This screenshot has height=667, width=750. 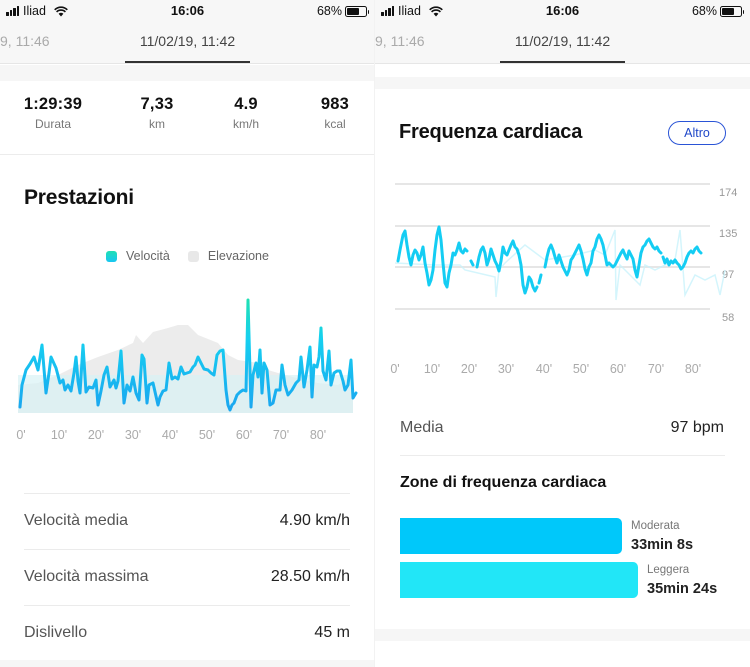 What do you see at coordinates (728, 193) in the screenshot?
I see `y-tick: 174` at bounding box center [728, 193].